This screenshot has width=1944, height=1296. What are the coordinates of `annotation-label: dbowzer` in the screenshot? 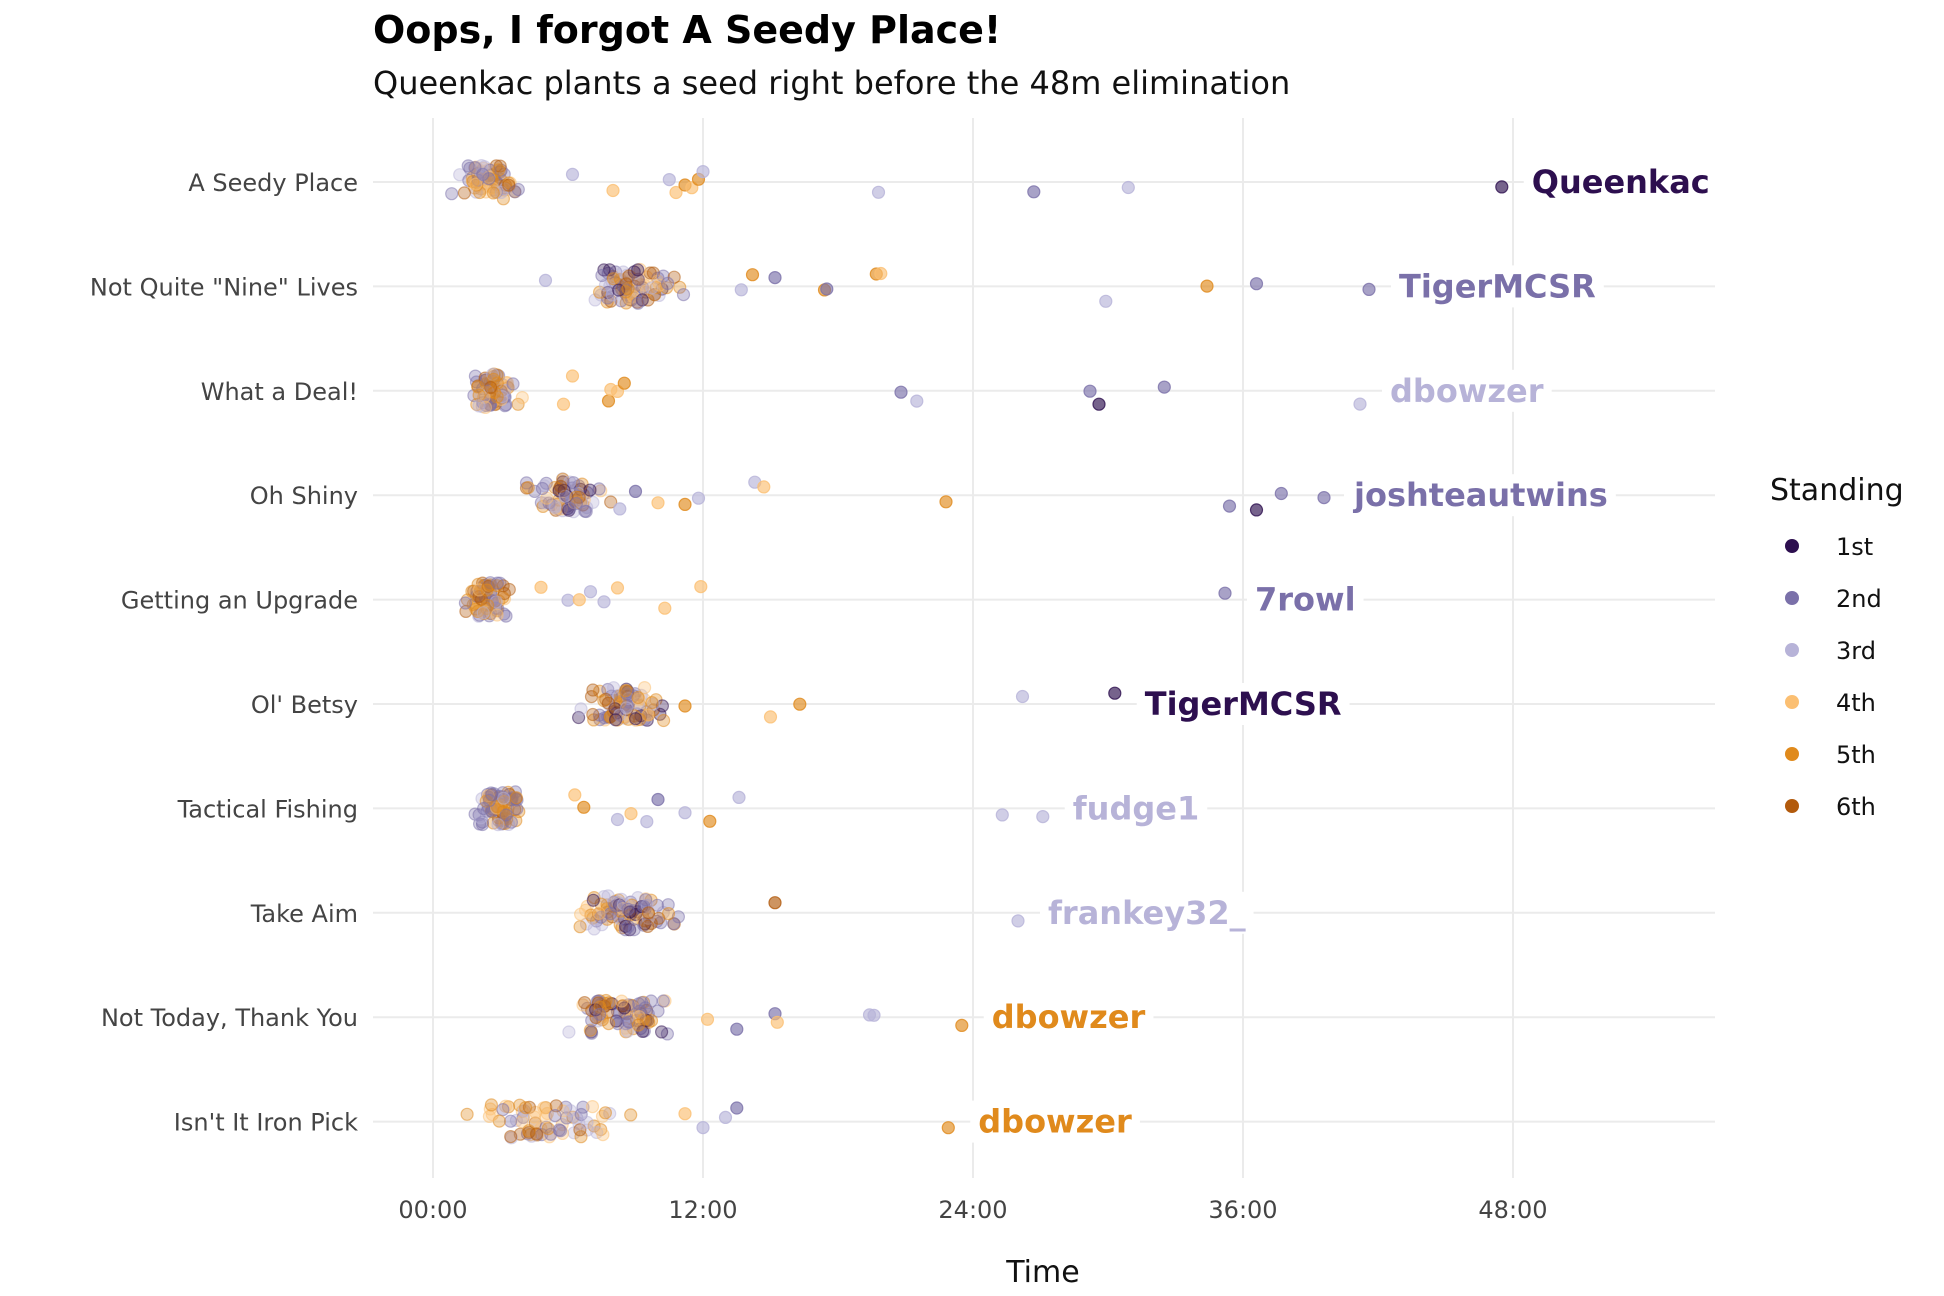 It's located at (1055, 1122).